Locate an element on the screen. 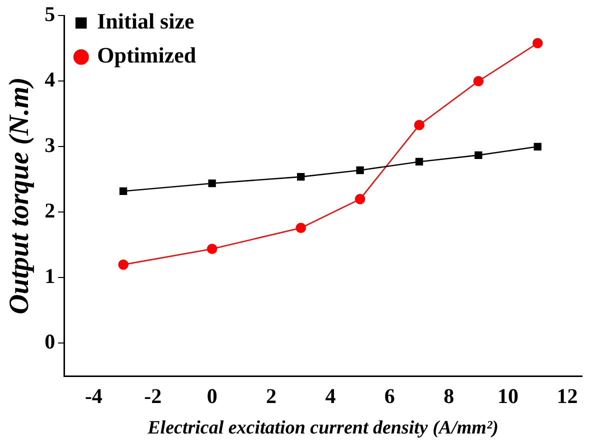 Image resolution: width=596 pixels, height=444 pixels. legend-label: Optimized is located at coordinates (146, 55).